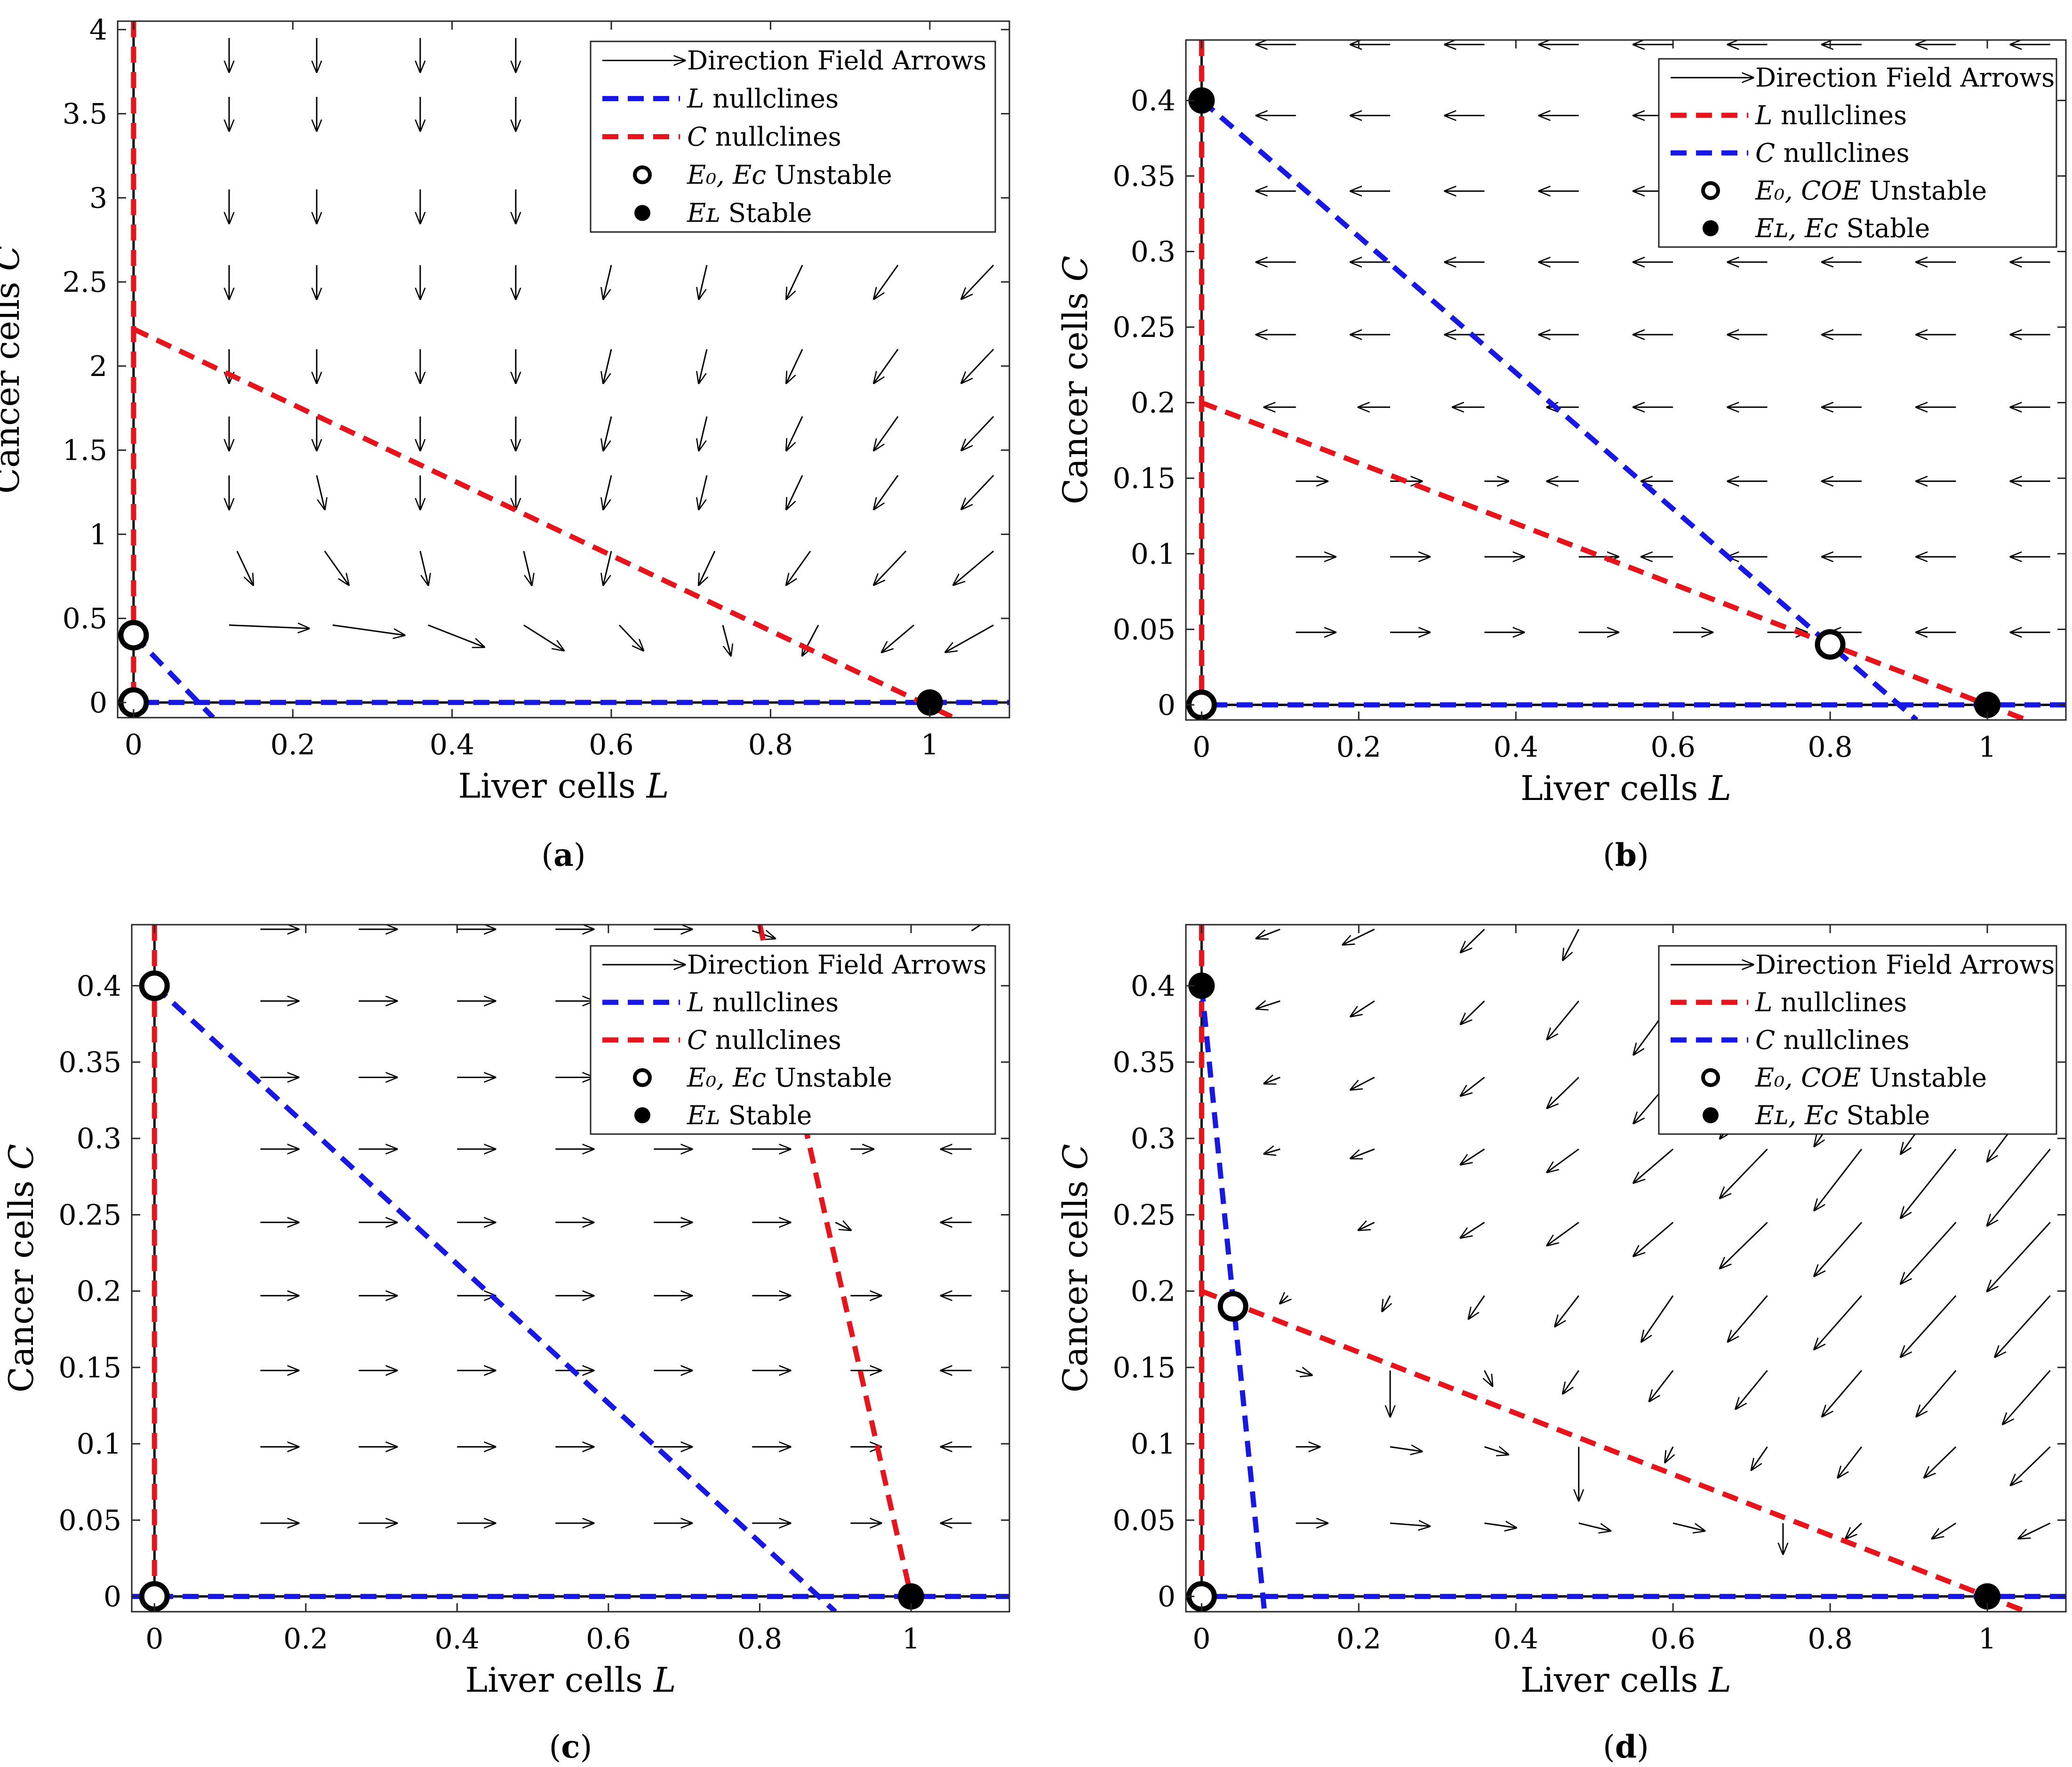 The image size is (2072, 1767). What do you see at coordinates (1625, 788) in the screenshot?
I see `chart-b-x-axis-label: Liver cells L` at bounding box center [1625, 788].